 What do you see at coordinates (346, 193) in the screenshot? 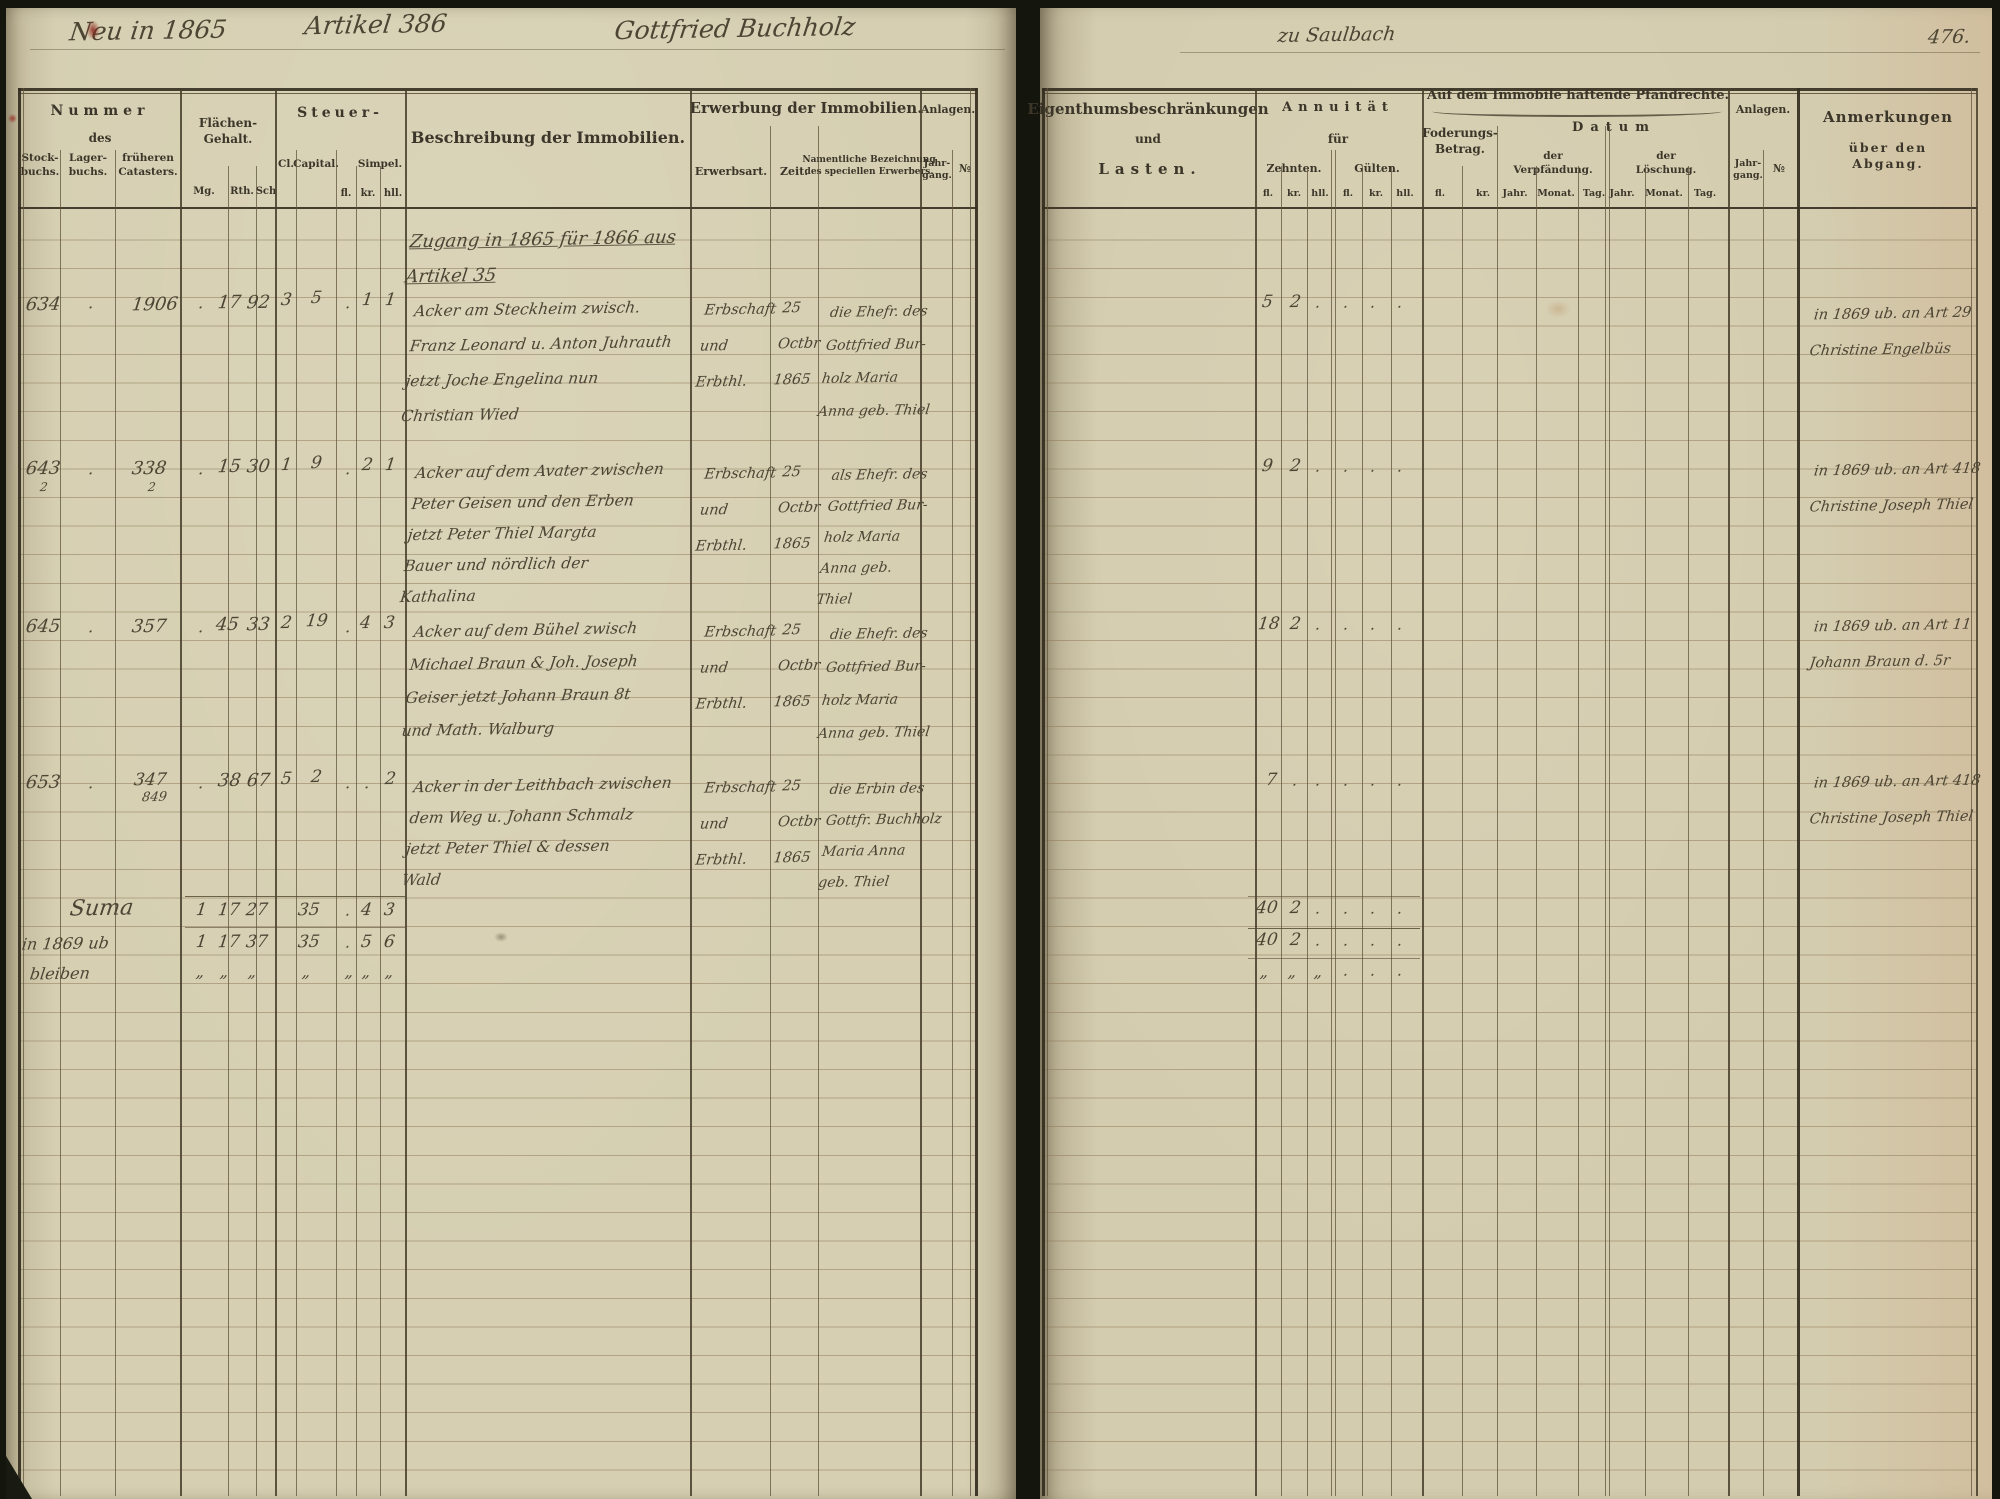
I see `col-header-simpel-fl: fl.` at bounding box center [346, 193].